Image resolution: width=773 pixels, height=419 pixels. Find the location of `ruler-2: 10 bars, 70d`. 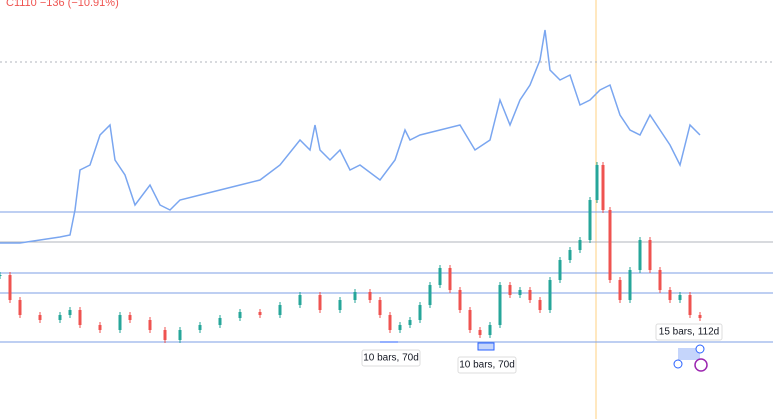

ruler-2: 10 bars, 70d is located at coordinates (487, 358).